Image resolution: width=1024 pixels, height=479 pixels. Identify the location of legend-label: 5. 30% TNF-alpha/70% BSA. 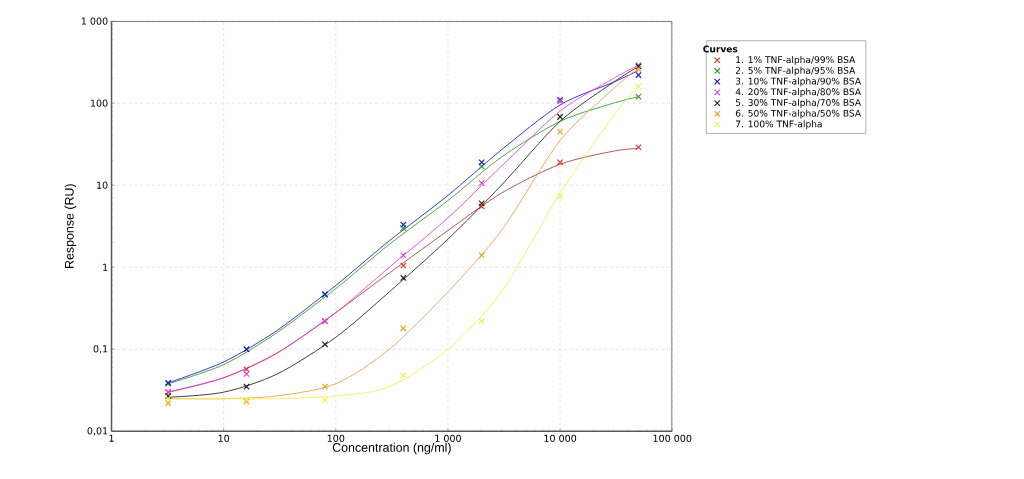
(798, 103).